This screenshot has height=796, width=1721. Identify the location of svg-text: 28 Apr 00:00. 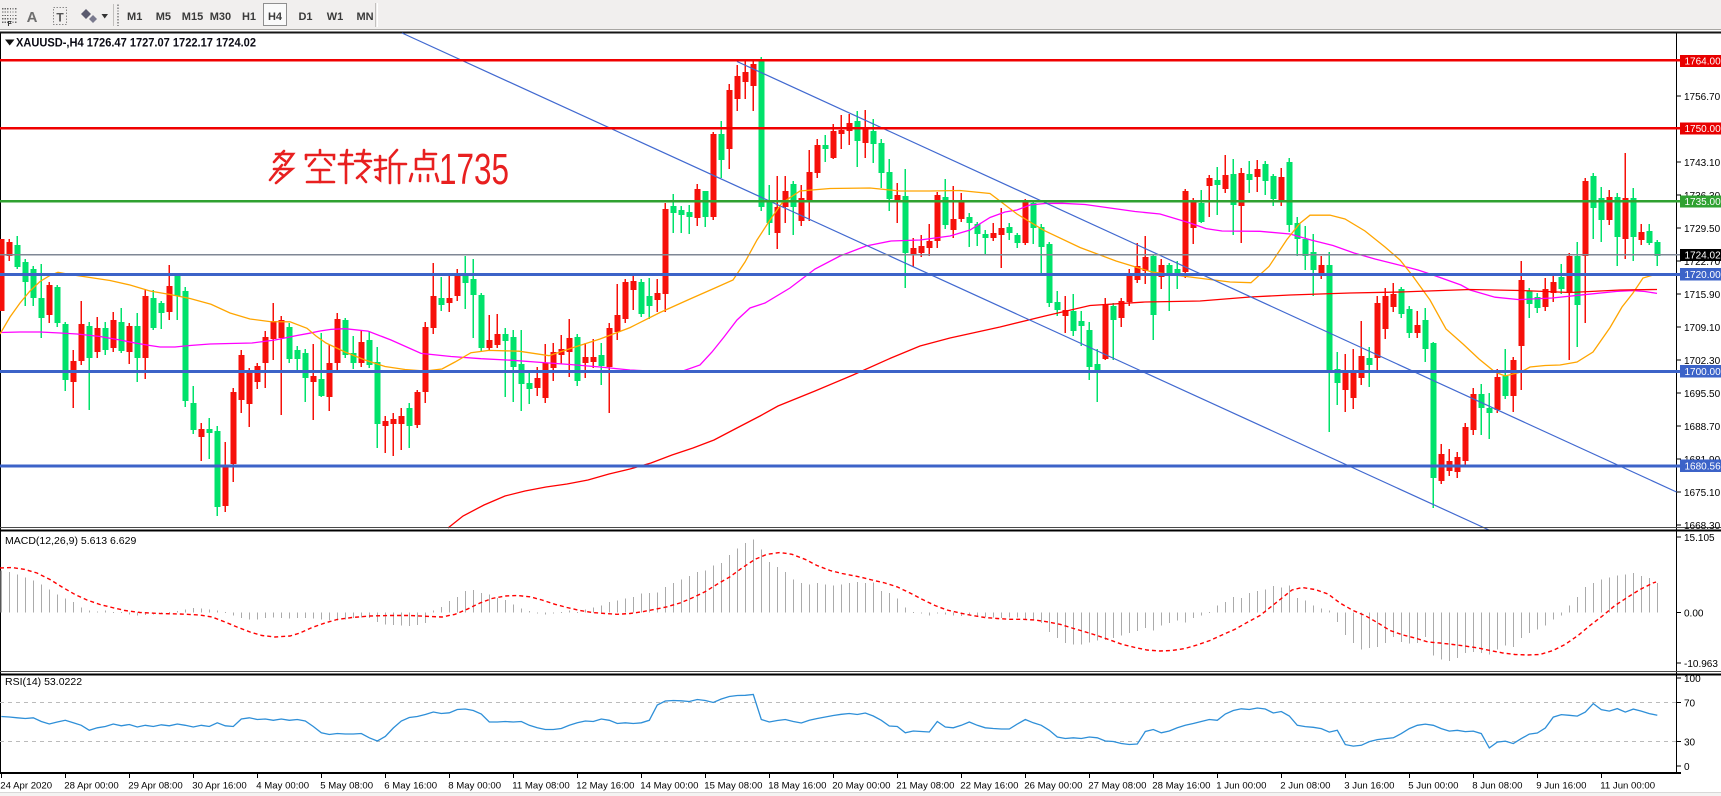
(91, 786).